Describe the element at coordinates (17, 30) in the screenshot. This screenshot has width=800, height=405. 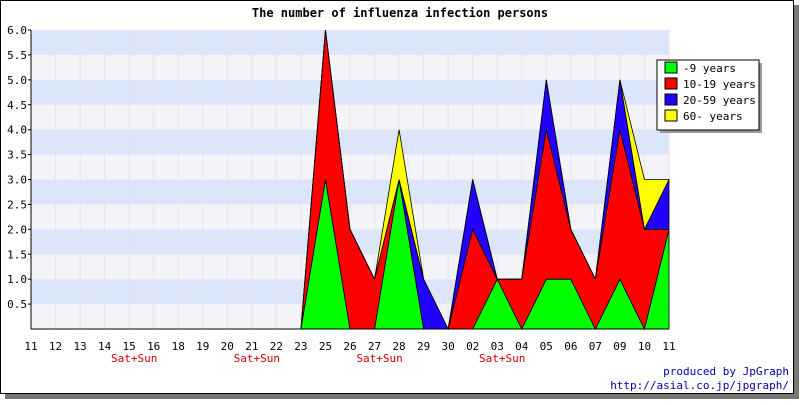
I see `y-tick-label: 6.0` at that location.